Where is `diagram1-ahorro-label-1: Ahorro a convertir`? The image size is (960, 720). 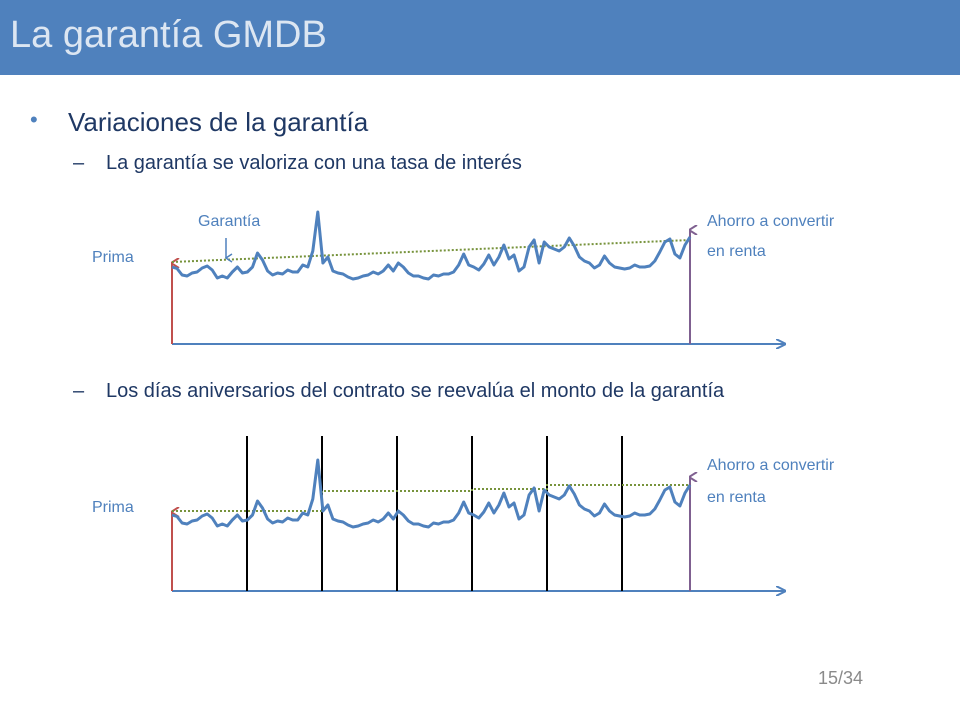
diagram1-ahorro-label-1: Ahorro a convertir is located at coordinates (771, 221).